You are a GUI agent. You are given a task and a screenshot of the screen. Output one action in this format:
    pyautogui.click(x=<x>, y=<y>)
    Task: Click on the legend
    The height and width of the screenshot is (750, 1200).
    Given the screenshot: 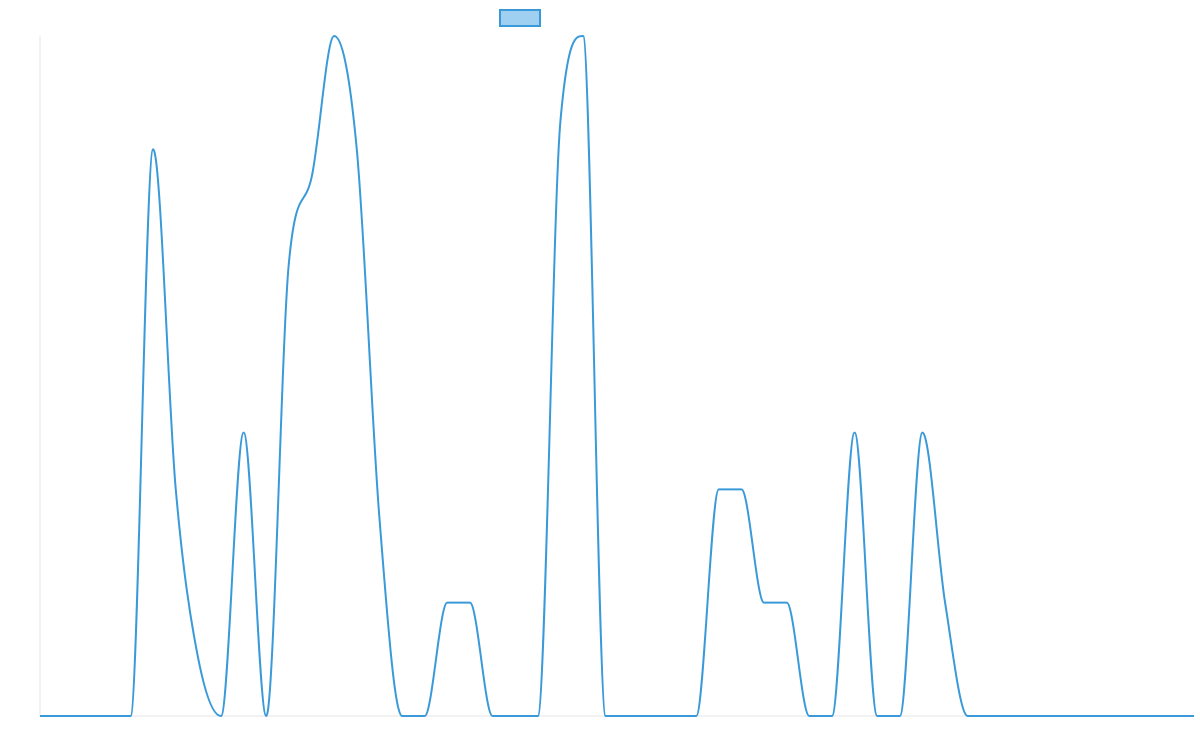 What is the action you would take?
    pyautogui.click(x=520, y=18)
    